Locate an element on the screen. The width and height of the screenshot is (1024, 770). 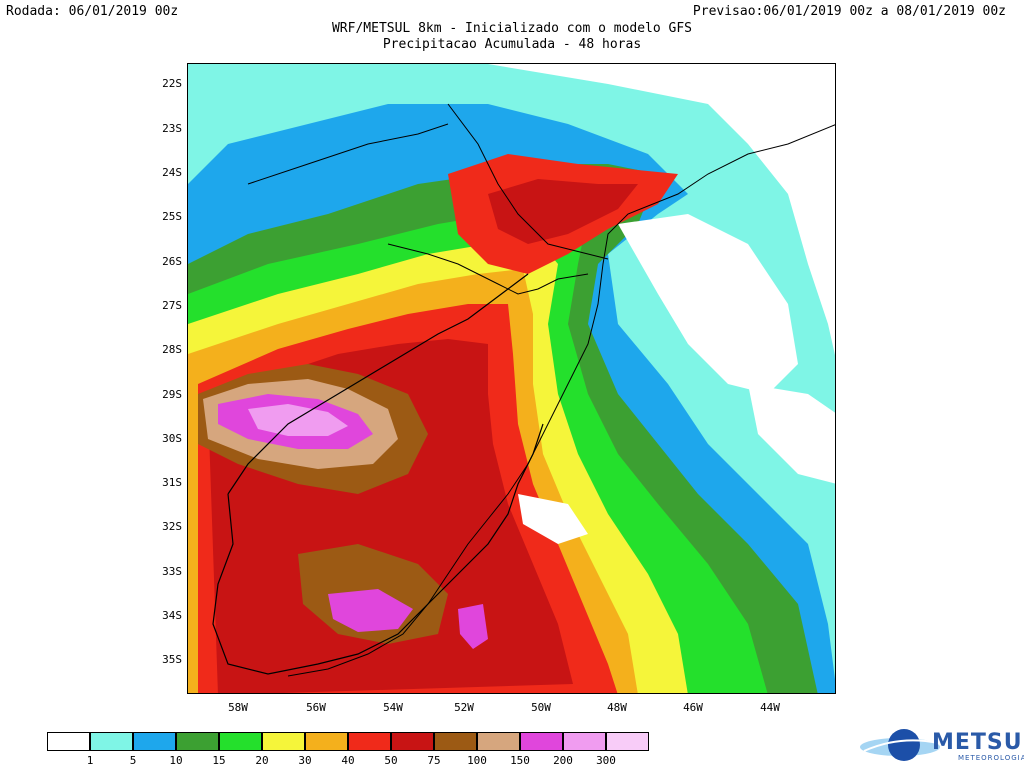
lat-label: 34S is located at coordinates (172, 615).